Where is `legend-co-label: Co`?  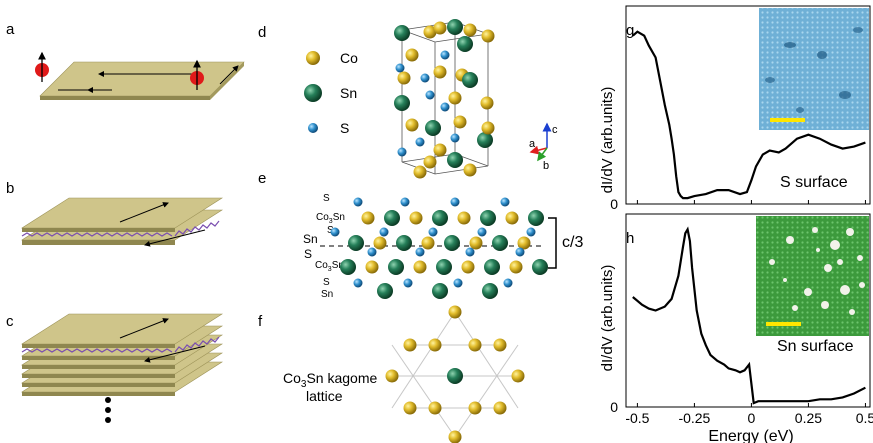
legend-co-label: Co is located at coordinates (349, 58).